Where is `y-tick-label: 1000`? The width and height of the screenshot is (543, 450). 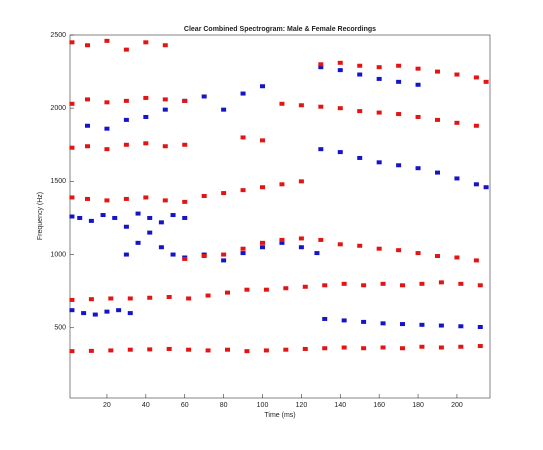 y-tick-label: 1000 is located at coordinates (58, 254).